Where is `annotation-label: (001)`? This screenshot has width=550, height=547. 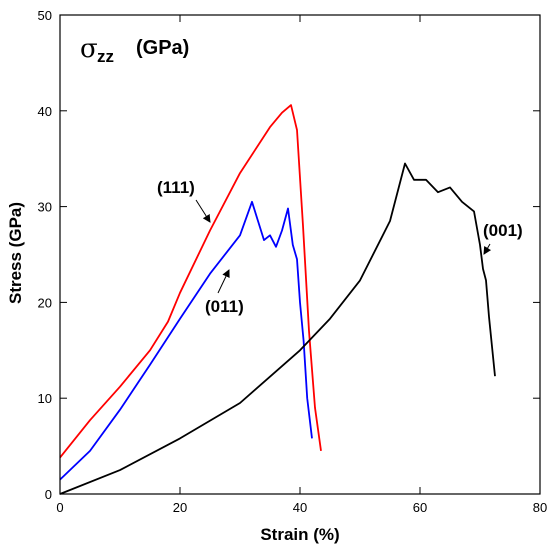 annotation-label: (001) is located at coordinates (503, 230).